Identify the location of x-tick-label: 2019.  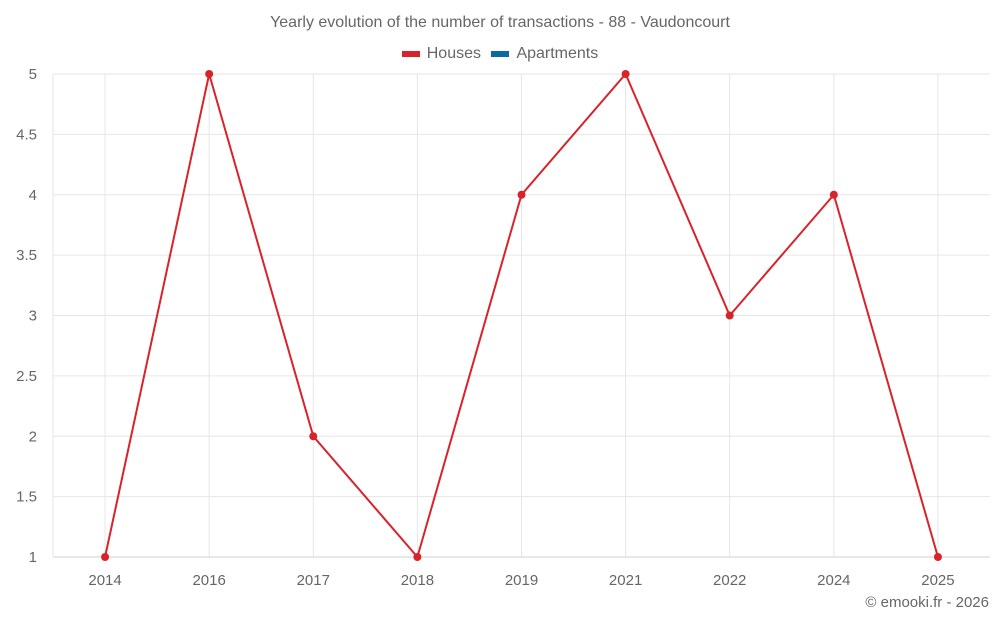
(521, 580).